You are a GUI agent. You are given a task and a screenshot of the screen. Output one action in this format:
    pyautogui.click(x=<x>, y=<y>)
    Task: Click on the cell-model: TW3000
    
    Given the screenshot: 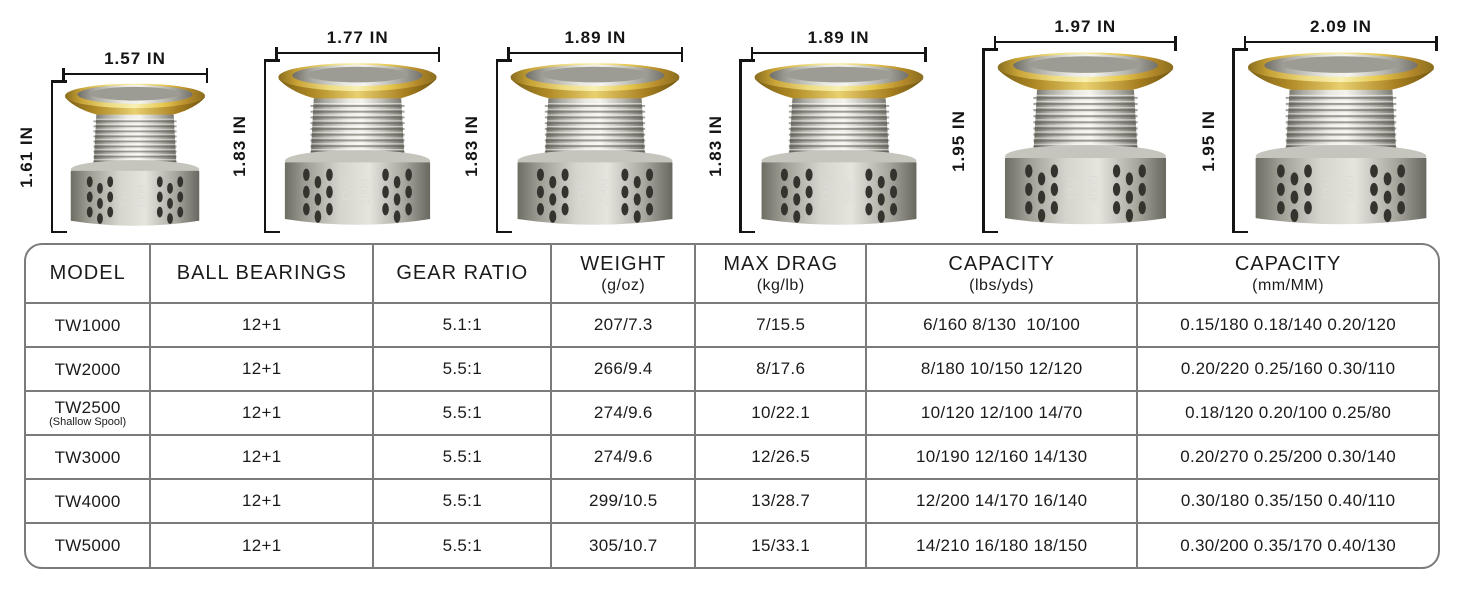 What is the action you would take?
    pyautogui.click(x=89, y=457)
    